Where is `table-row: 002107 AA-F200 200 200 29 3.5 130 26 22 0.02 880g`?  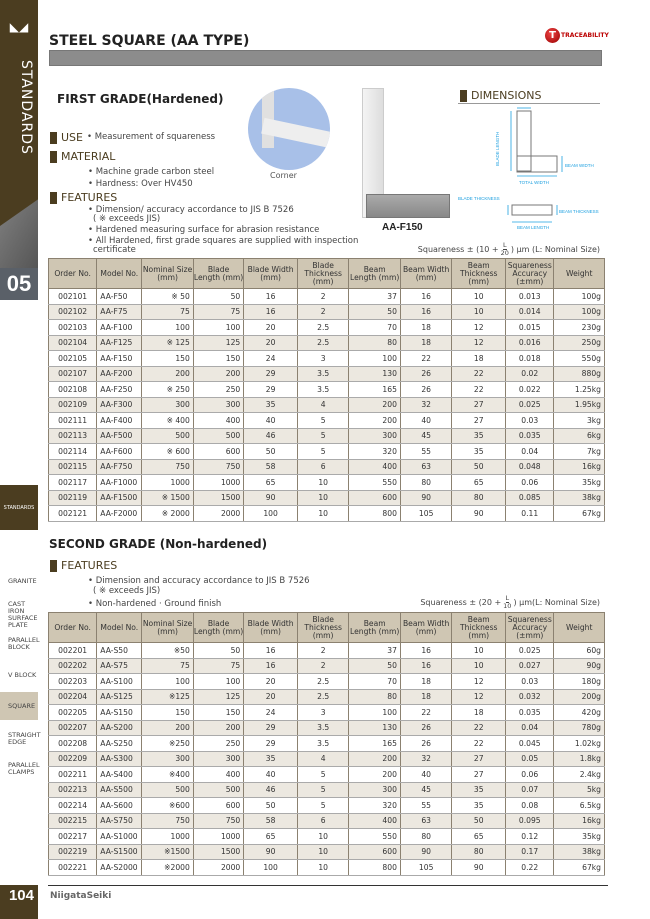 table-row: 002107 AA-F200 200 200 29 3.5 130 26 22 0.02 880g is located at coordinates (326, 373).